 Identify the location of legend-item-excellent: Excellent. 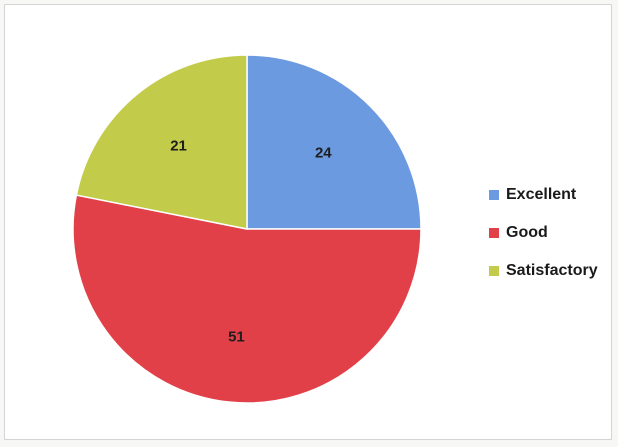
(543, 195).